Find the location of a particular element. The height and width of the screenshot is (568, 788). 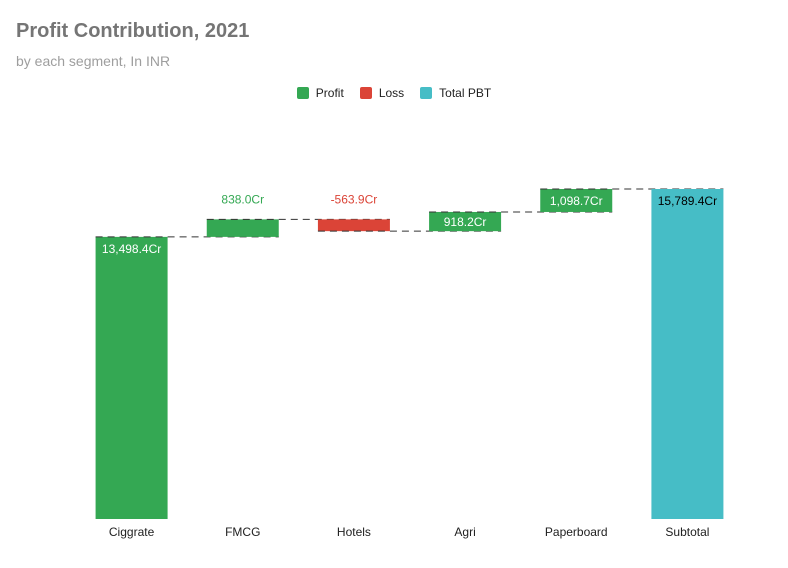

legend-item-loss: Loss is located at coordinates (382, 93).